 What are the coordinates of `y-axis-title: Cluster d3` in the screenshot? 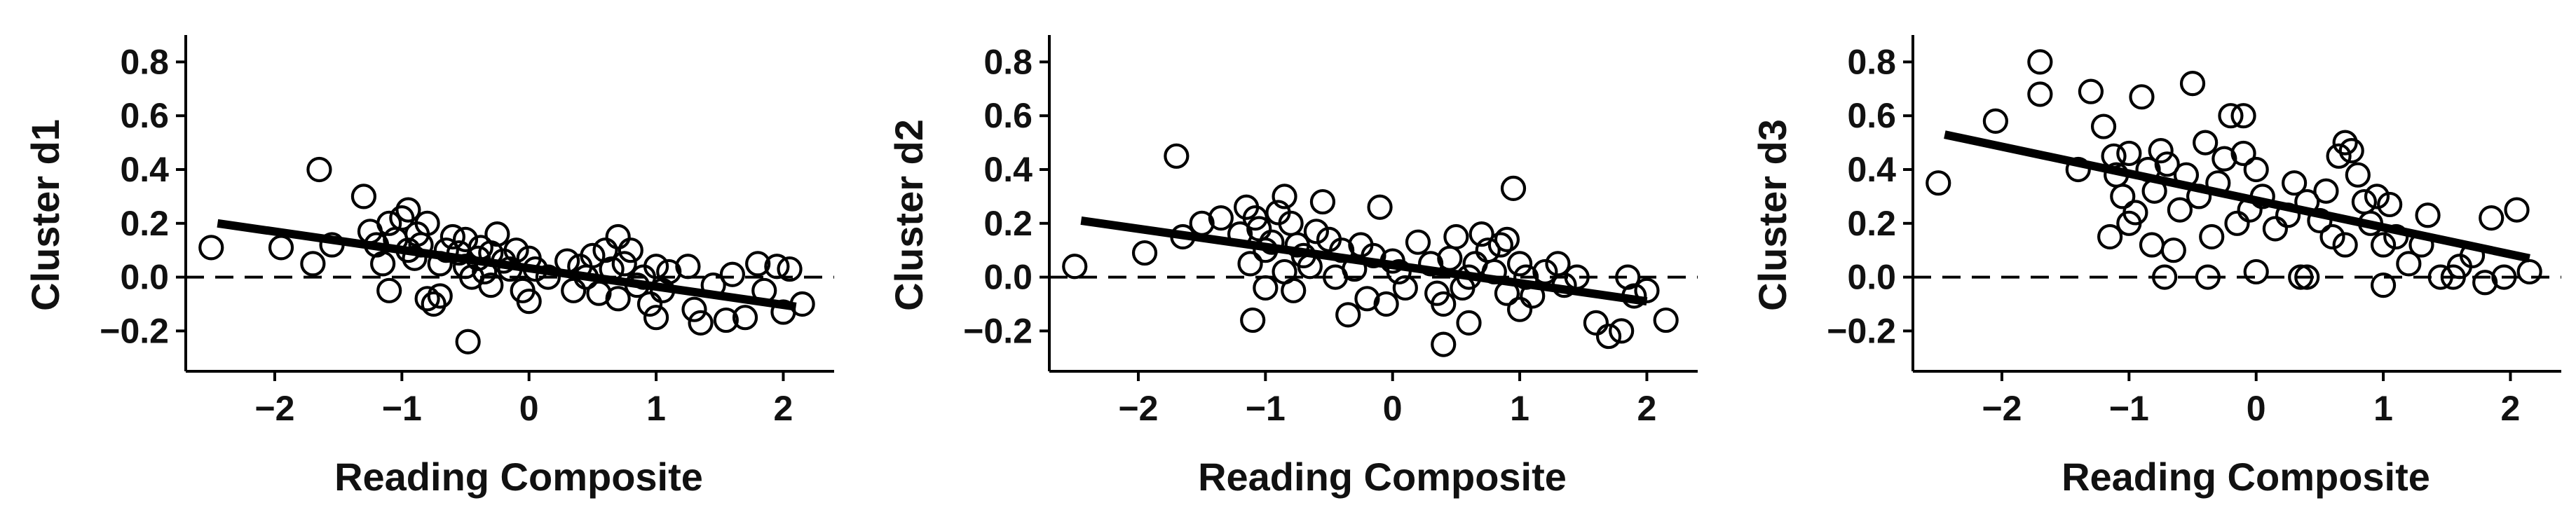 It's located at (1772, 215).